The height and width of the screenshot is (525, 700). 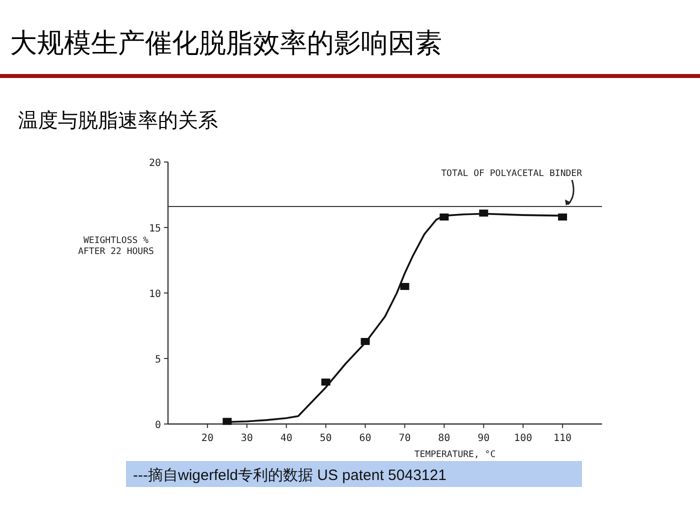 What do you see at coordinates (246, 438) in the screenshot?
I see `x-tick-label: 30` at bounding box center [246, 438].